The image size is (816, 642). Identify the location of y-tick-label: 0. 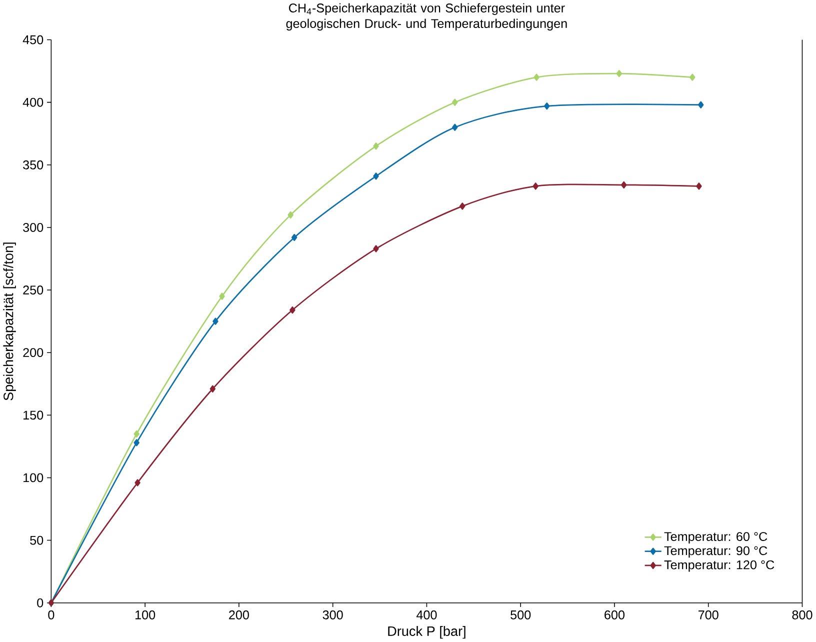
(40, 603).